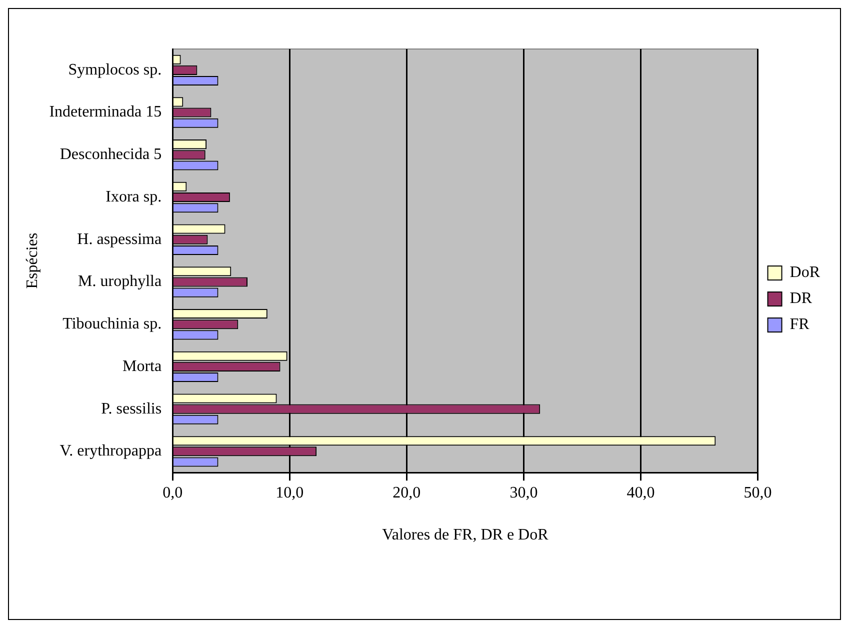  Describe the element at coordinates (406, 493) in the screenshot. I see `x-tick-label: 20,0` at that location.